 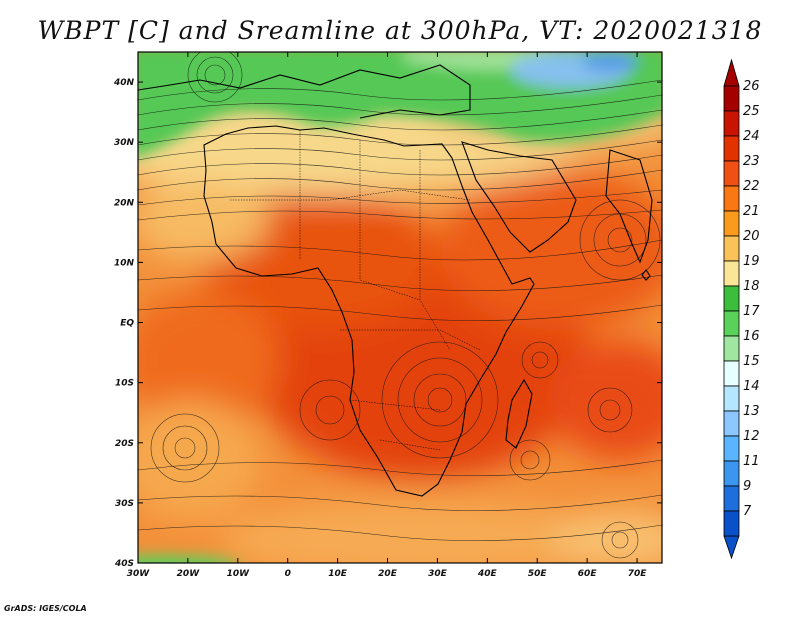 What do you see at coordinates (189, 574) in the screenshot?
I see `x-tick-label: 20W` at bounding box center [189, 574].